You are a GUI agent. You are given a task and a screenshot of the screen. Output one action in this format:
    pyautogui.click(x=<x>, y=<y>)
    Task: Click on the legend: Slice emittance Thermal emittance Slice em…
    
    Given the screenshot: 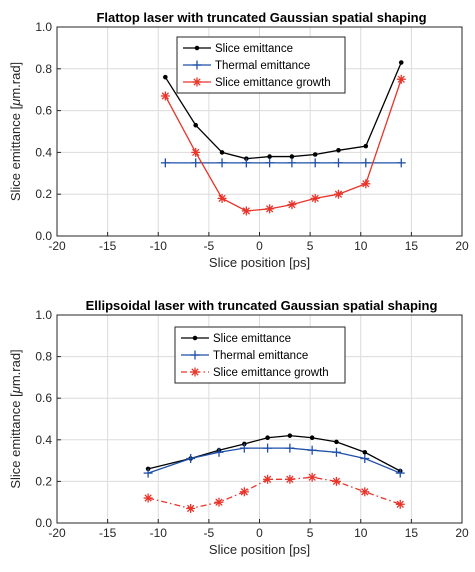 What is the action you would take?
    pyautogui.click(x=260, y=355)
    